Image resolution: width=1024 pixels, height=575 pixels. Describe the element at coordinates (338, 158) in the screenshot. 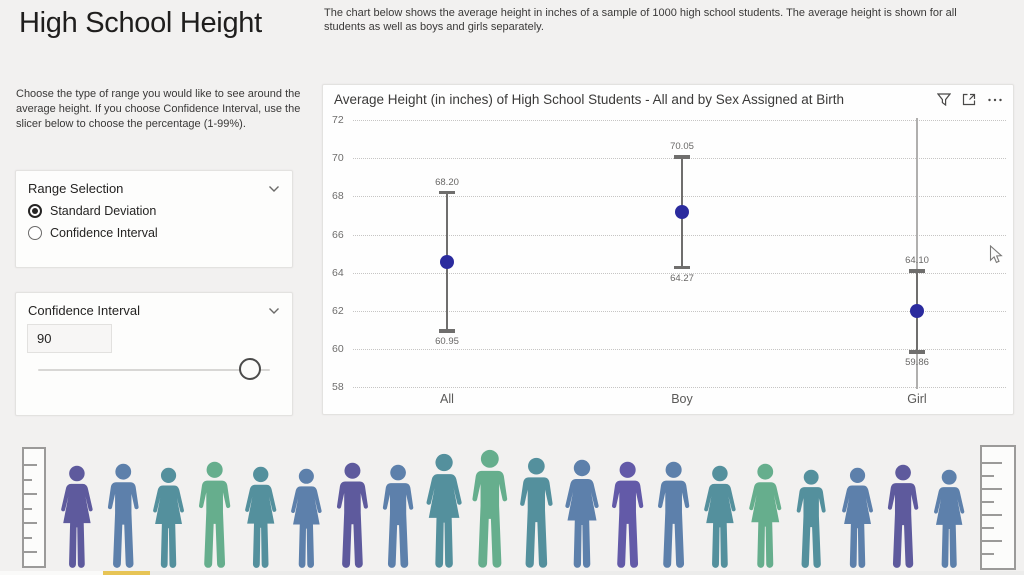

I see `y-axis-tick-label: 70` at that location.